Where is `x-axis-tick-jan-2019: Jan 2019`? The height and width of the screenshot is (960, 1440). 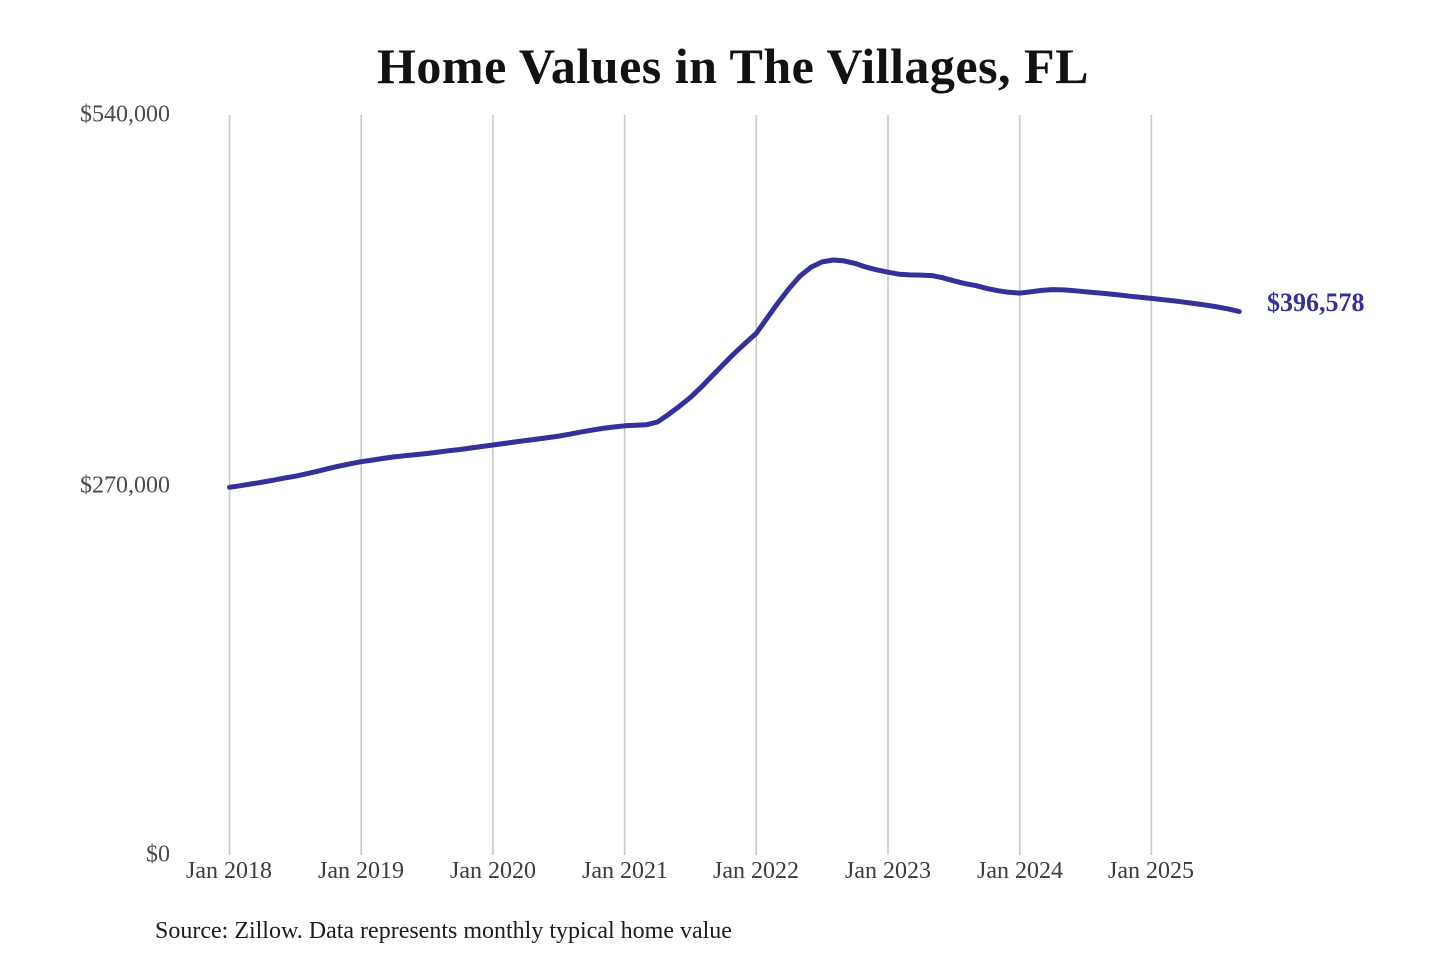 x-axis-tick-jan-2019: Jan 2019 is located at coordinates (361, 871).